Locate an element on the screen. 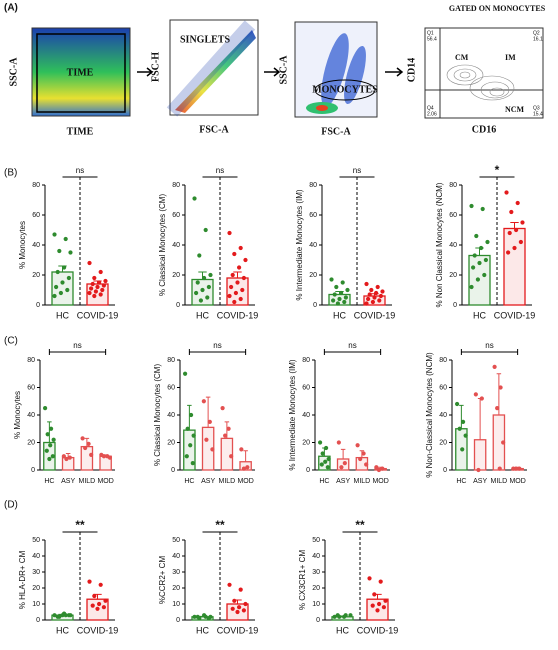 This screenshot has height=650, width=558. panel-label: (B) is located at coordinates (10, 173).